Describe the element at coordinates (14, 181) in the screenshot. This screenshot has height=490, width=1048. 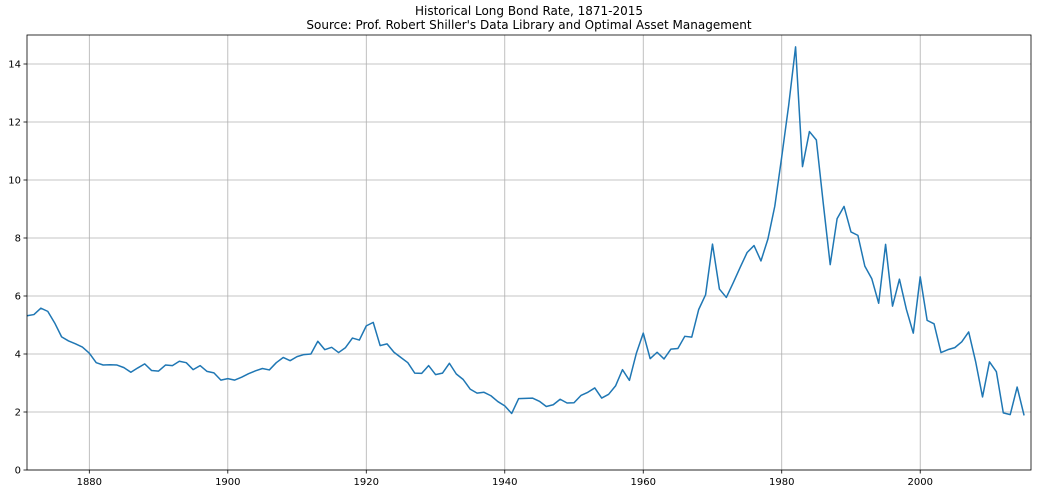
I see `y-tick-label: 10` at that location.